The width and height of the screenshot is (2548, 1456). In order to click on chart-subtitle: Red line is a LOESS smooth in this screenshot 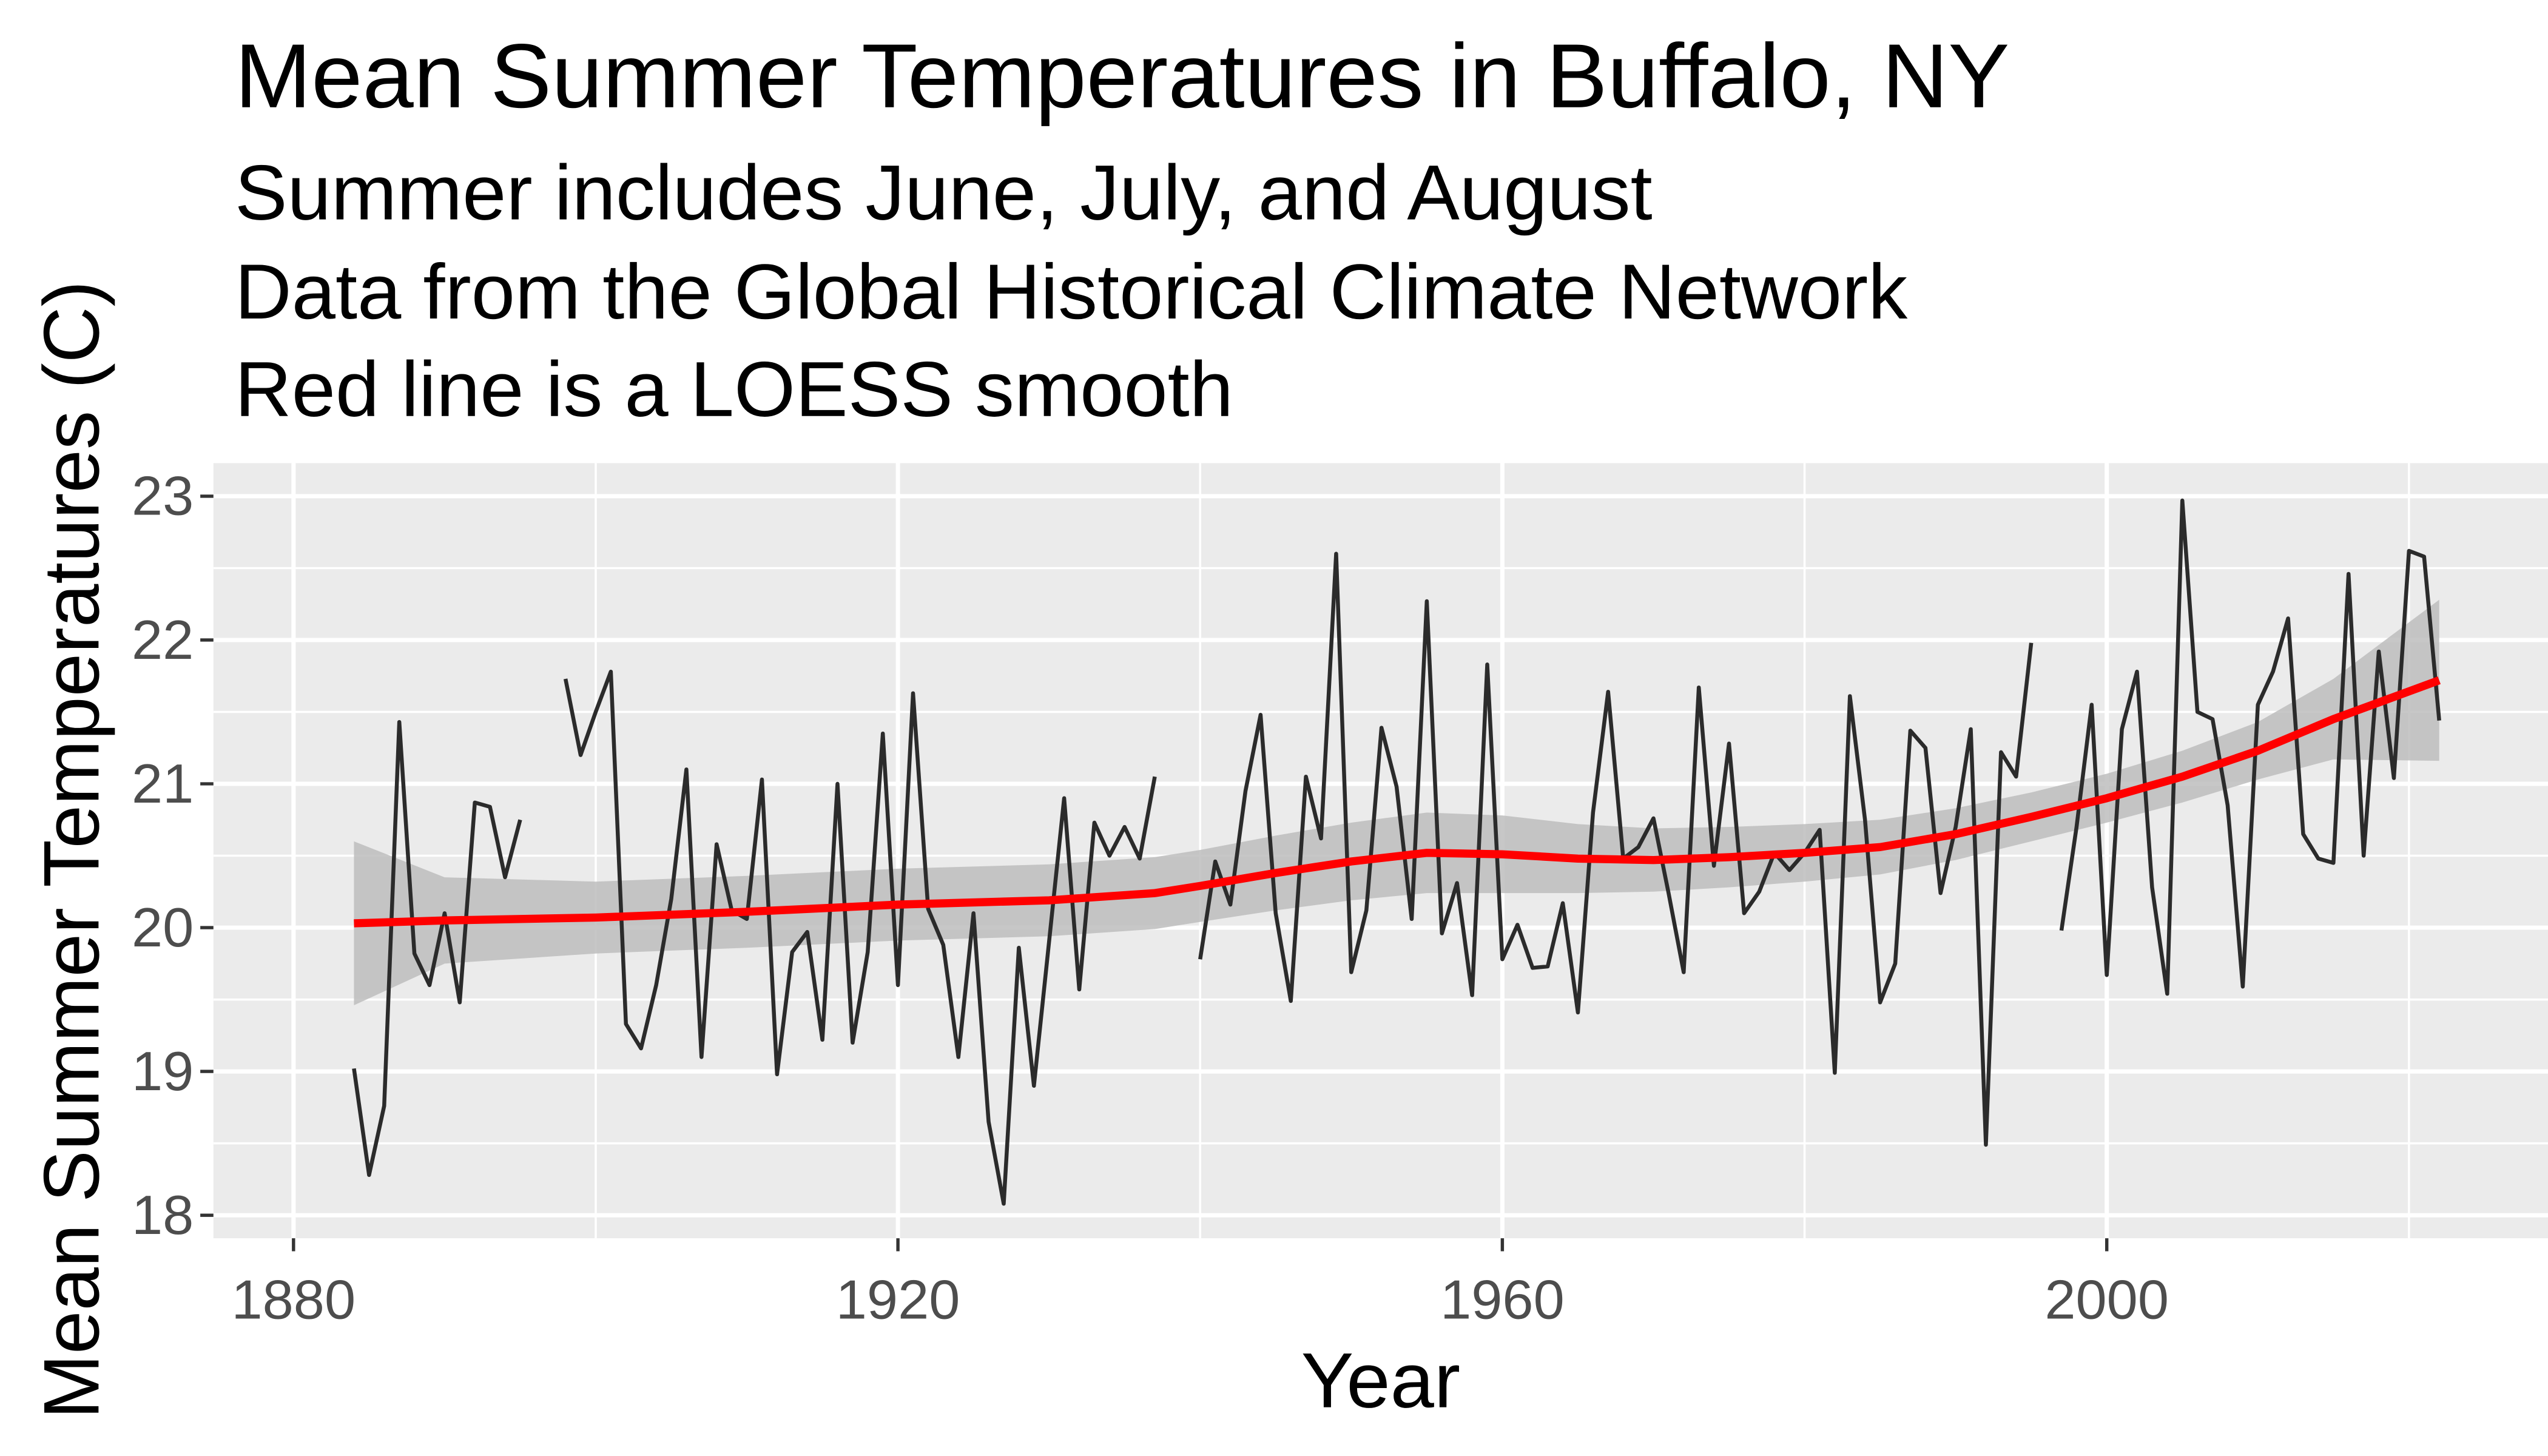, I will do `click(734, 389)`.